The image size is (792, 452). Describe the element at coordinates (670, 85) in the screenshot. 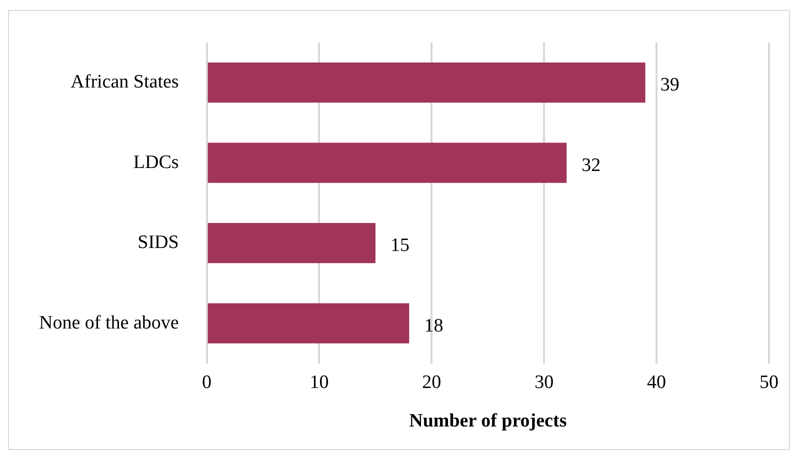

I see `data-label: 39` at that location.